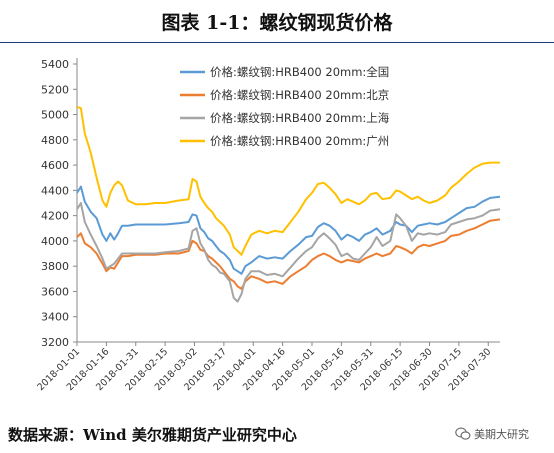  I want to click on y-tick-label: 4400, so click(55, 190).